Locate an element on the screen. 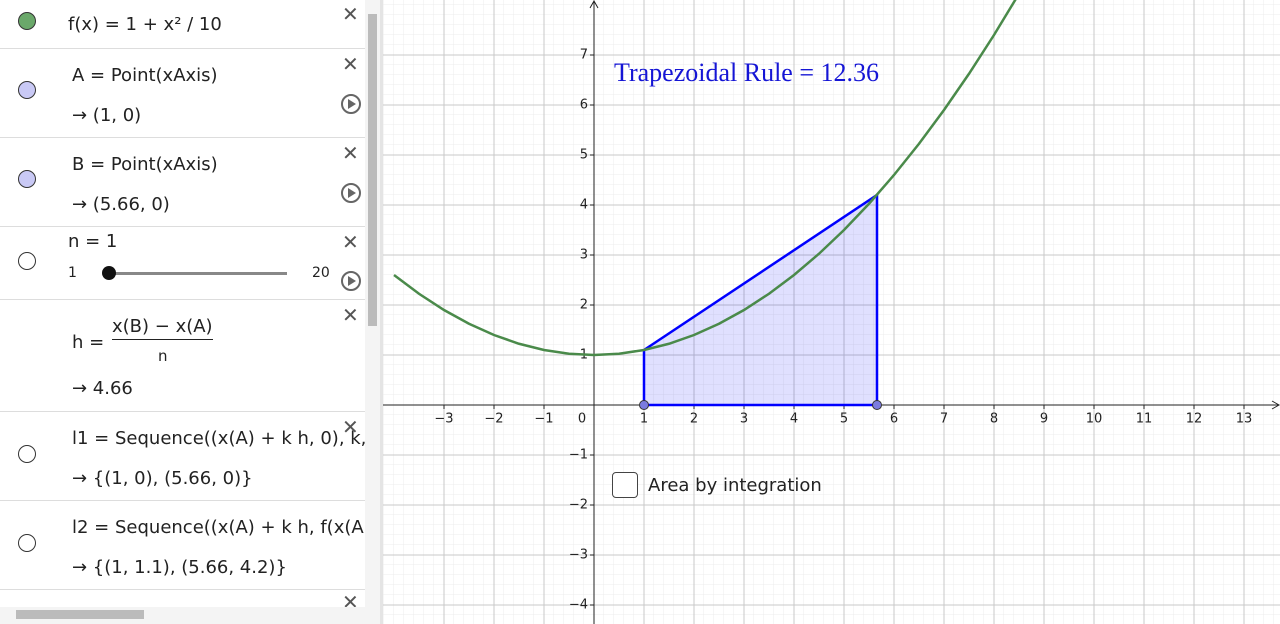  y-tick-label: −2 is located at coordinates (578, 505).